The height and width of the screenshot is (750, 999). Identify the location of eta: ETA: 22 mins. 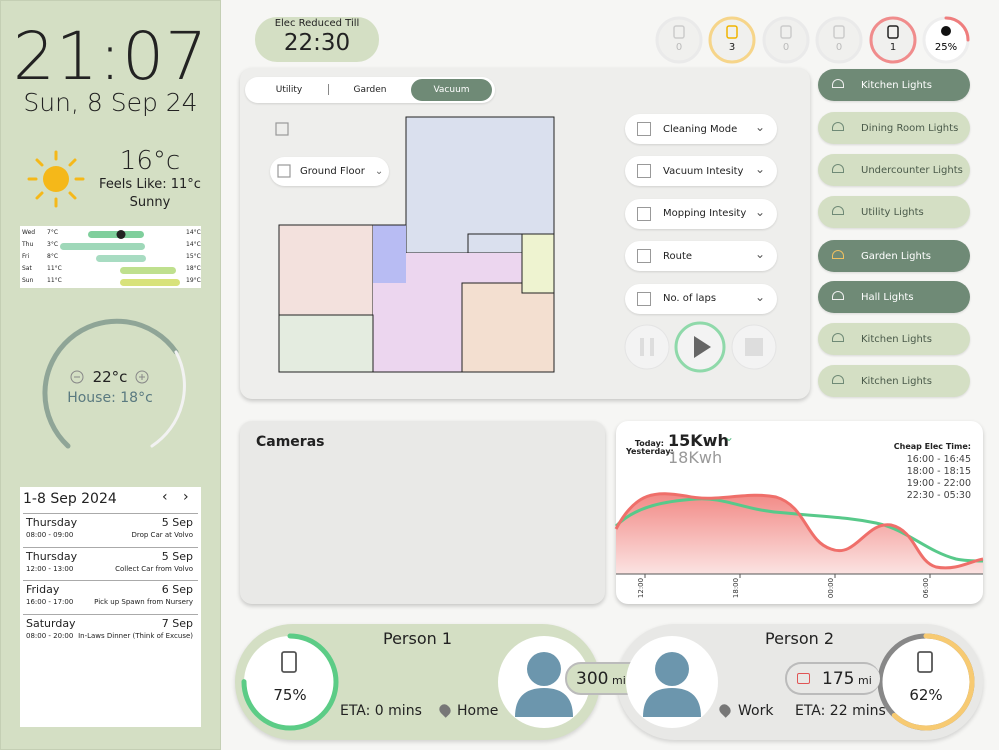
(840, 711).